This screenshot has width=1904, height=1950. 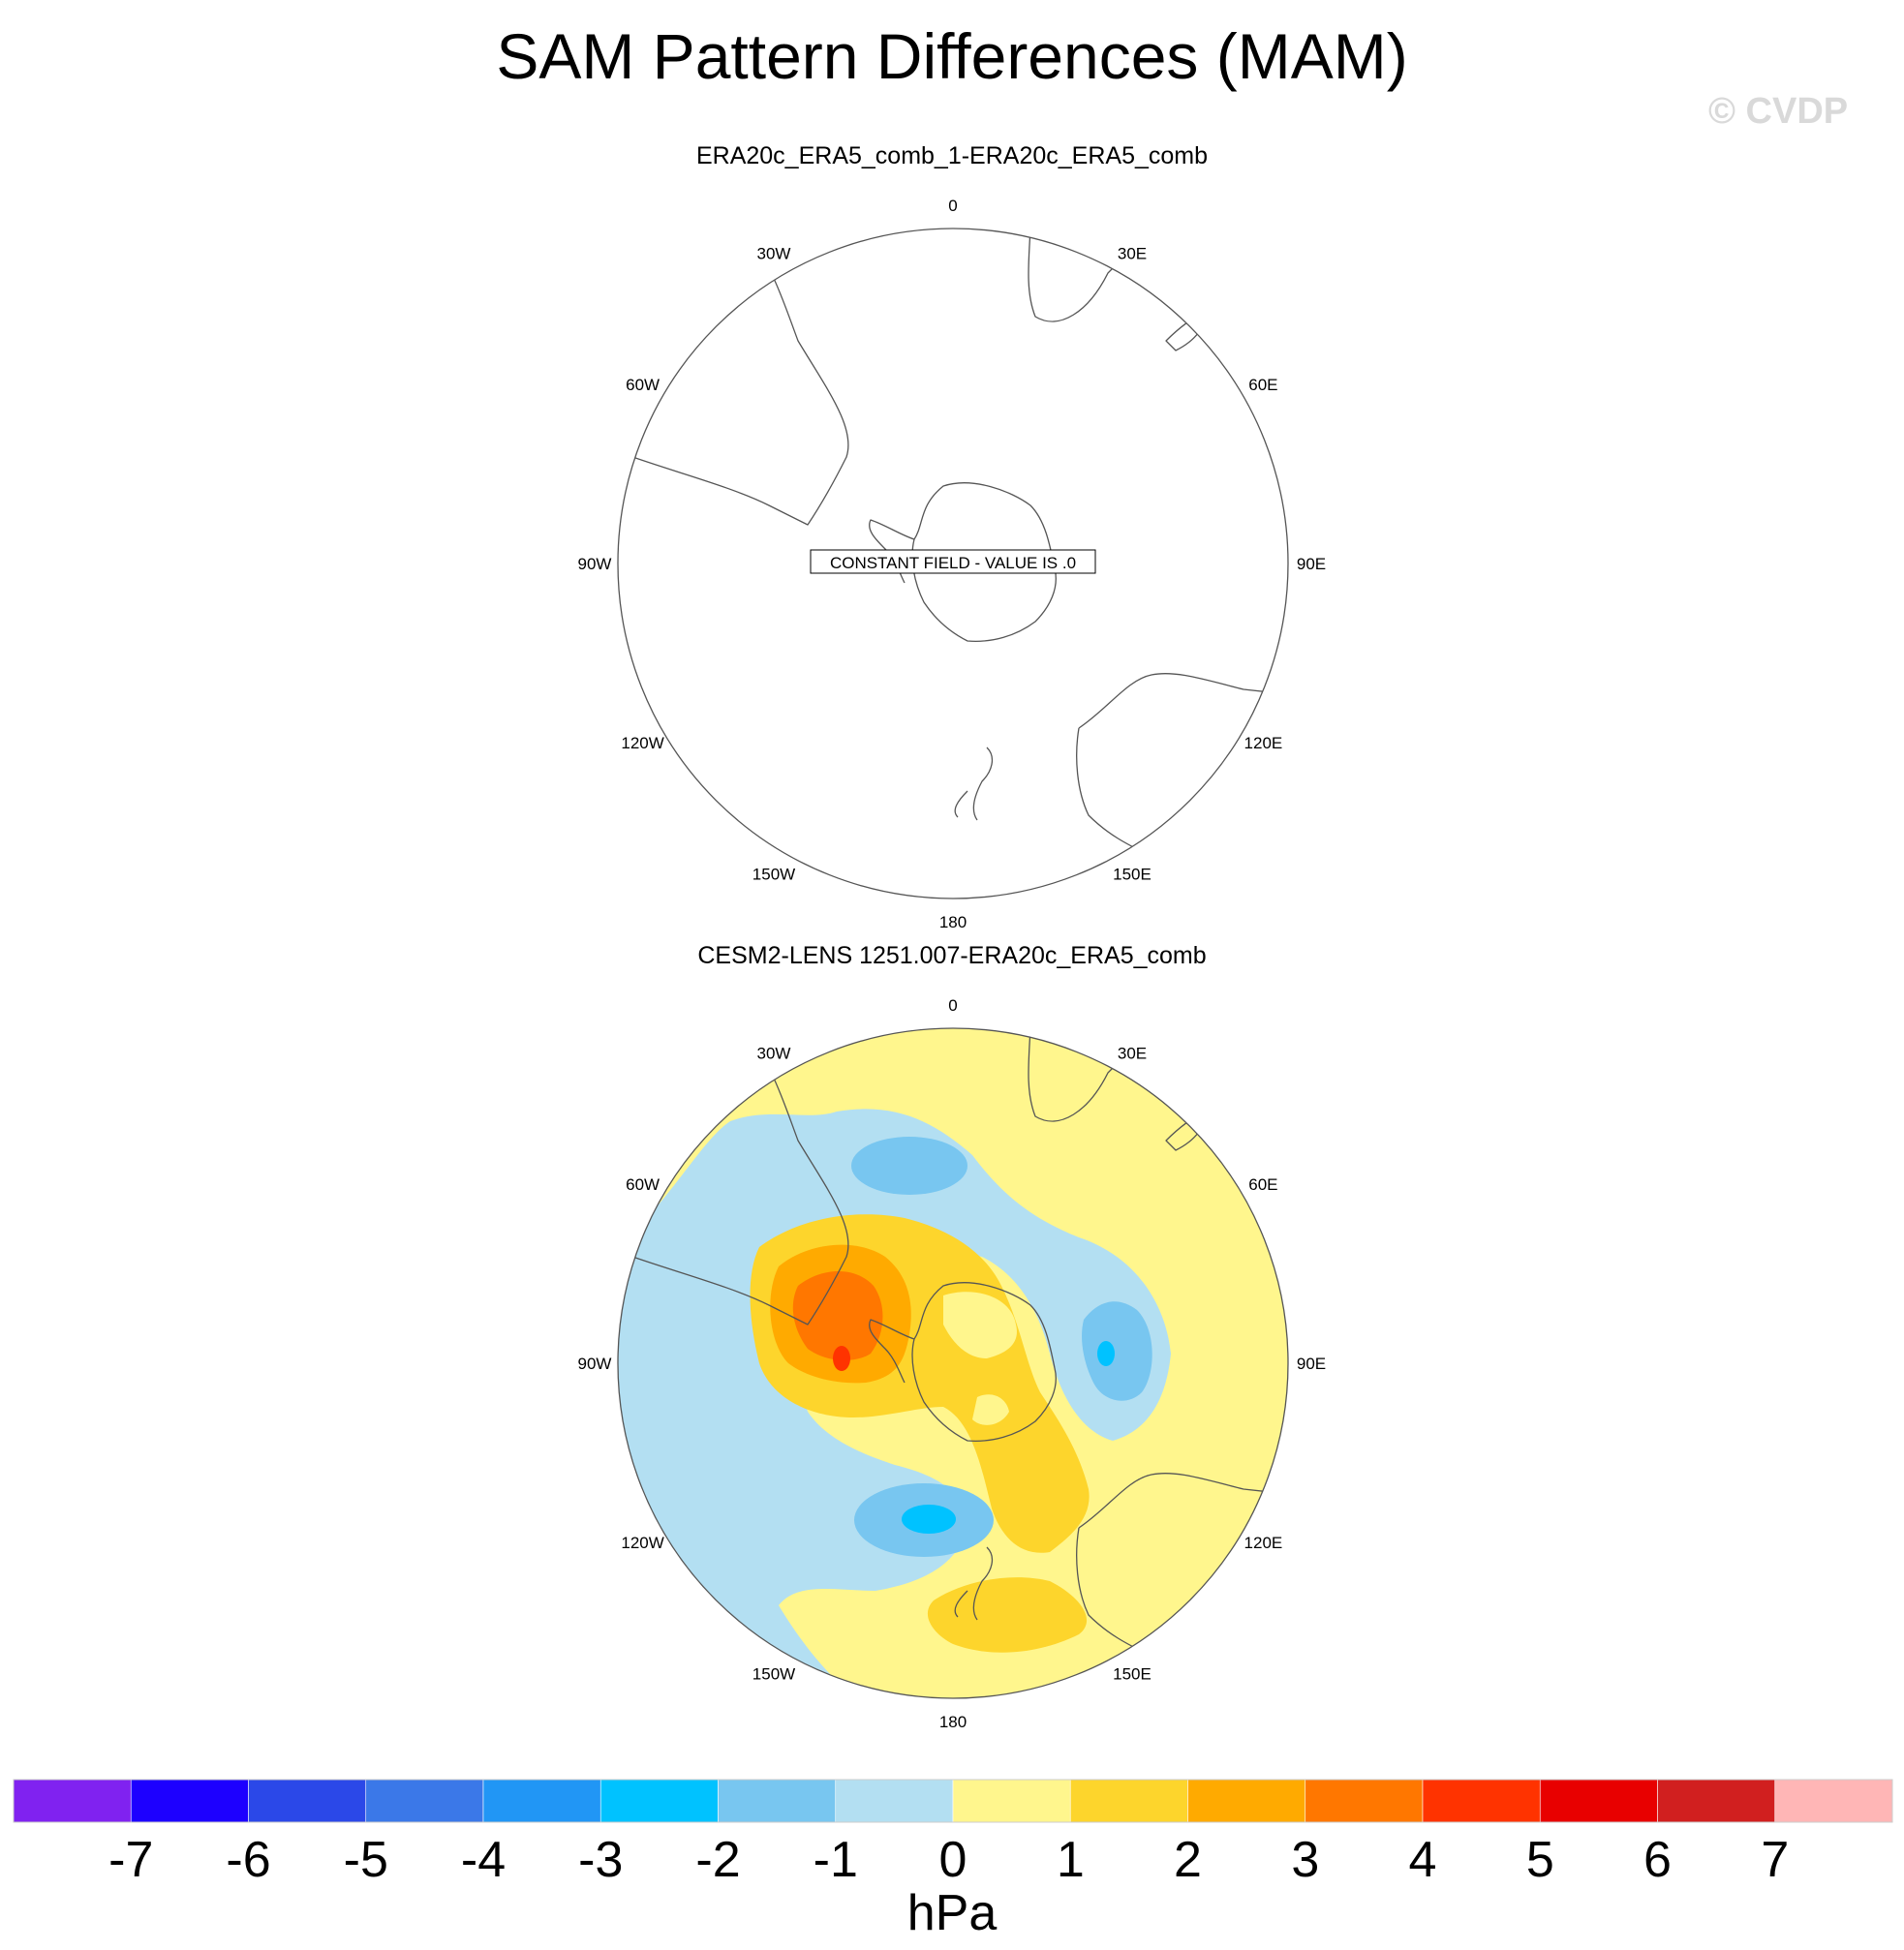 I want to click on panel2-lon-label: 90E, so click(x=1311, y=1364).